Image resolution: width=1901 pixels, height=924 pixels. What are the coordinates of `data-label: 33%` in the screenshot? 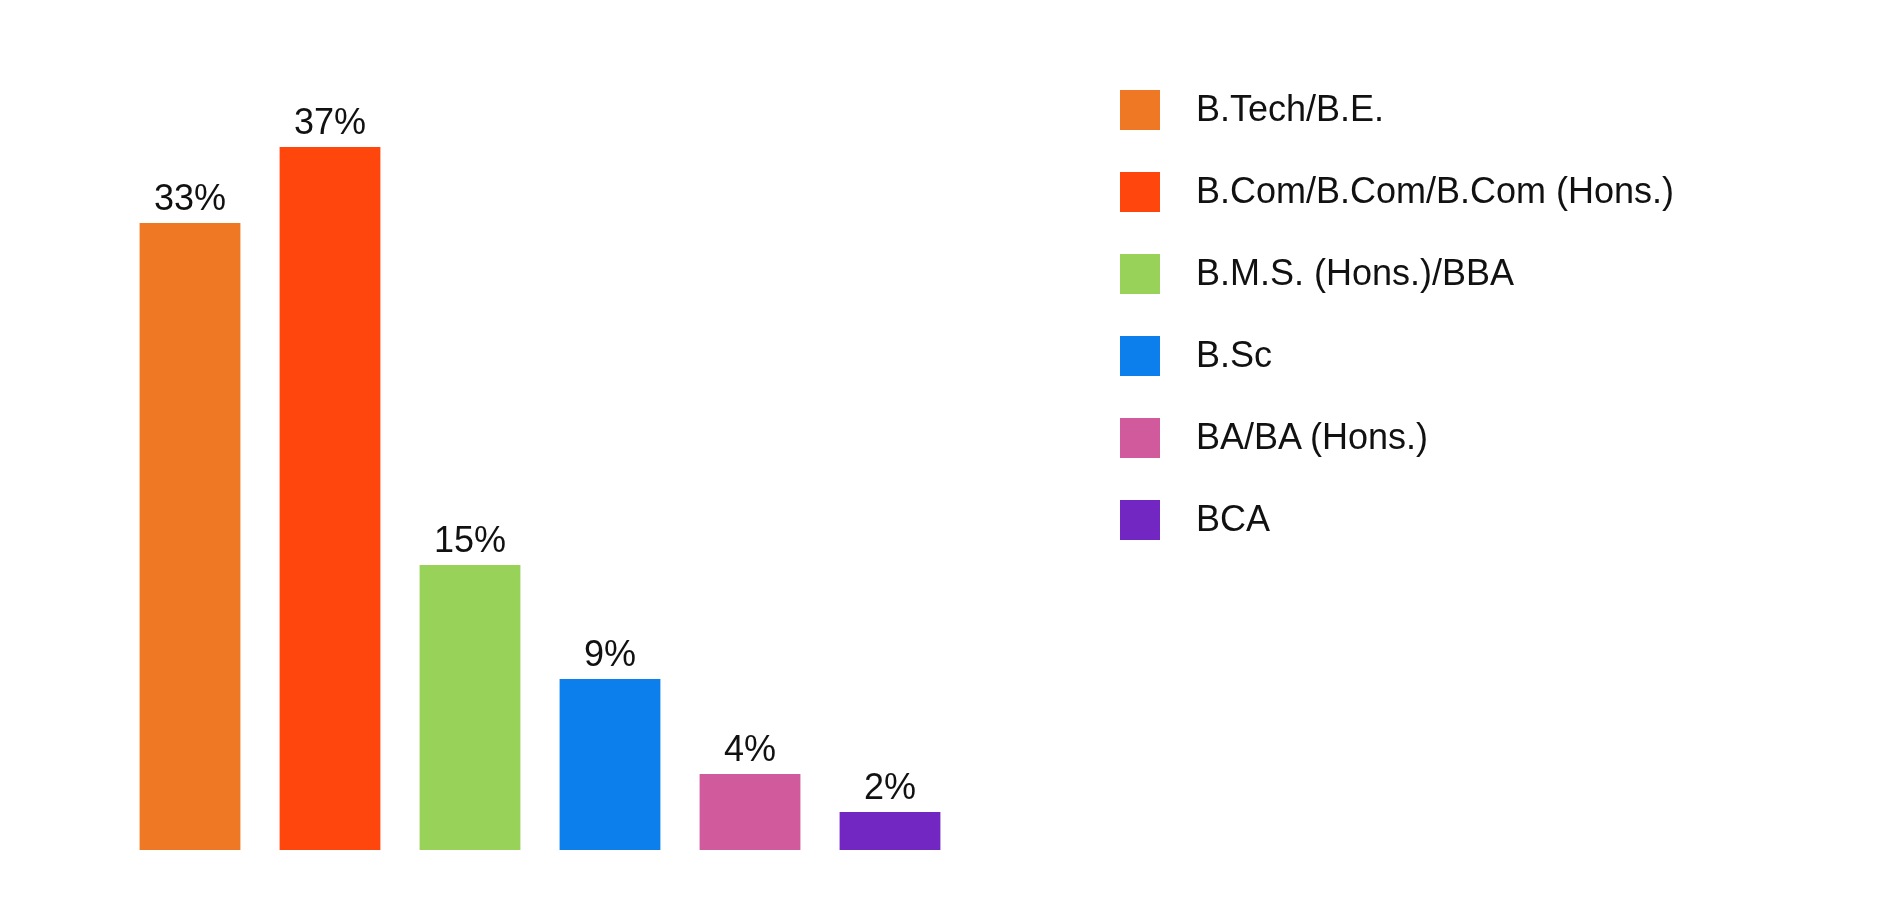 It's located at (190, 197).